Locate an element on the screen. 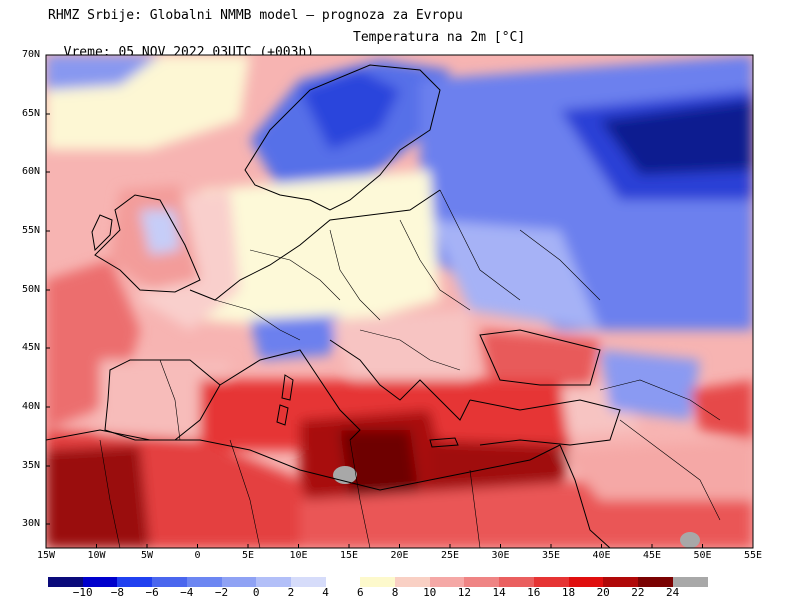 The image size is (800, 600). latitude-label: 35N is located at coordinates (30, 465).